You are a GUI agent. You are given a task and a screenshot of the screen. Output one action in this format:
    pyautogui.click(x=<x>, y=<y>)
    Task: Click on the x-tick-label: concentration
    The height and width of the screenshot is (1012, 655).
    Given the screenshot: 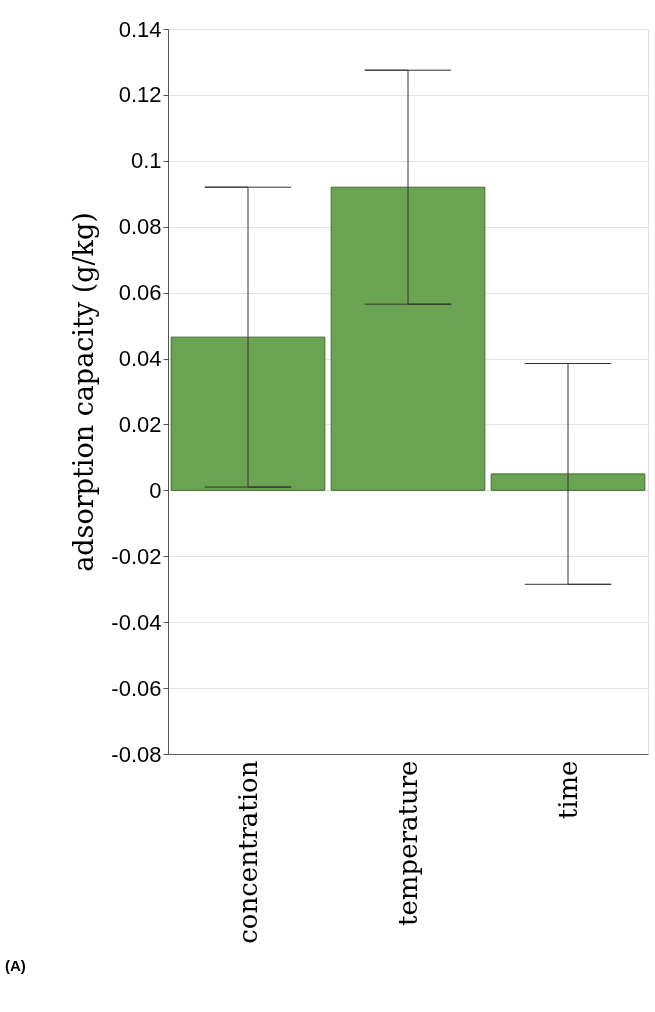 What is the action you would take?
    pyautogui.click(x=247, y=852)
    